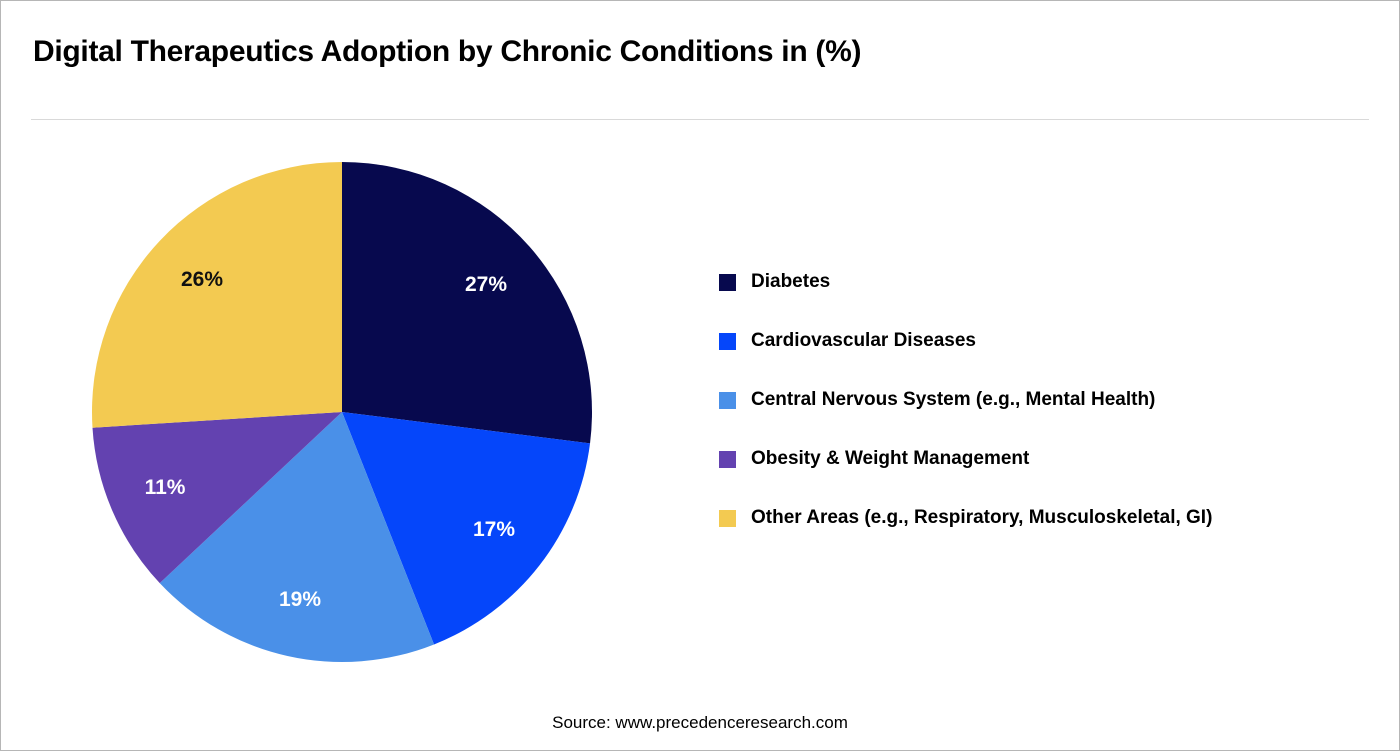 The image size is (1400, 751). I want to click on pie-slice-label-1: 17%, so click(494, 529).